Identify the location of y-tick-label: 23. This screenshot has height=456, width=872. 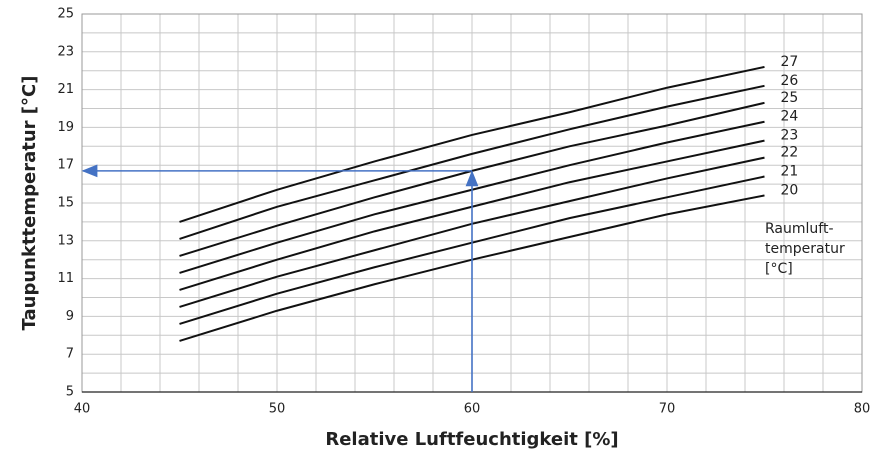
(65, 51).